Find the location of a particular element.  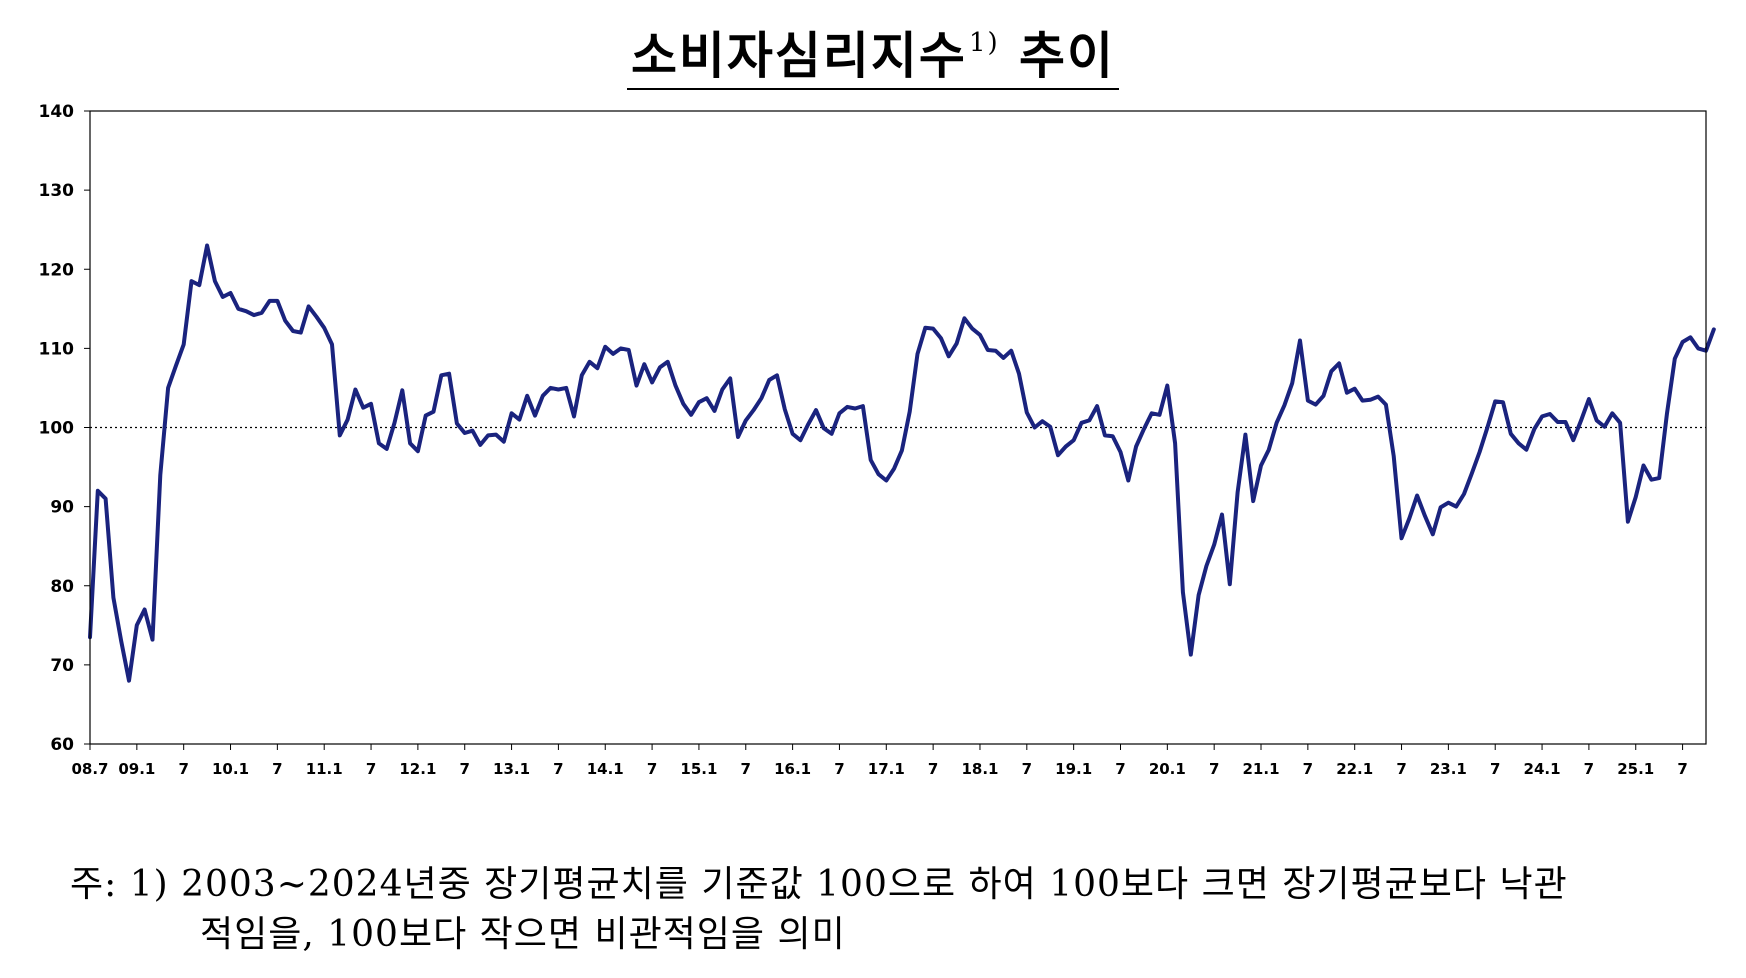

x-tick-label: 22.1 is located at coordinates (1354, 769).